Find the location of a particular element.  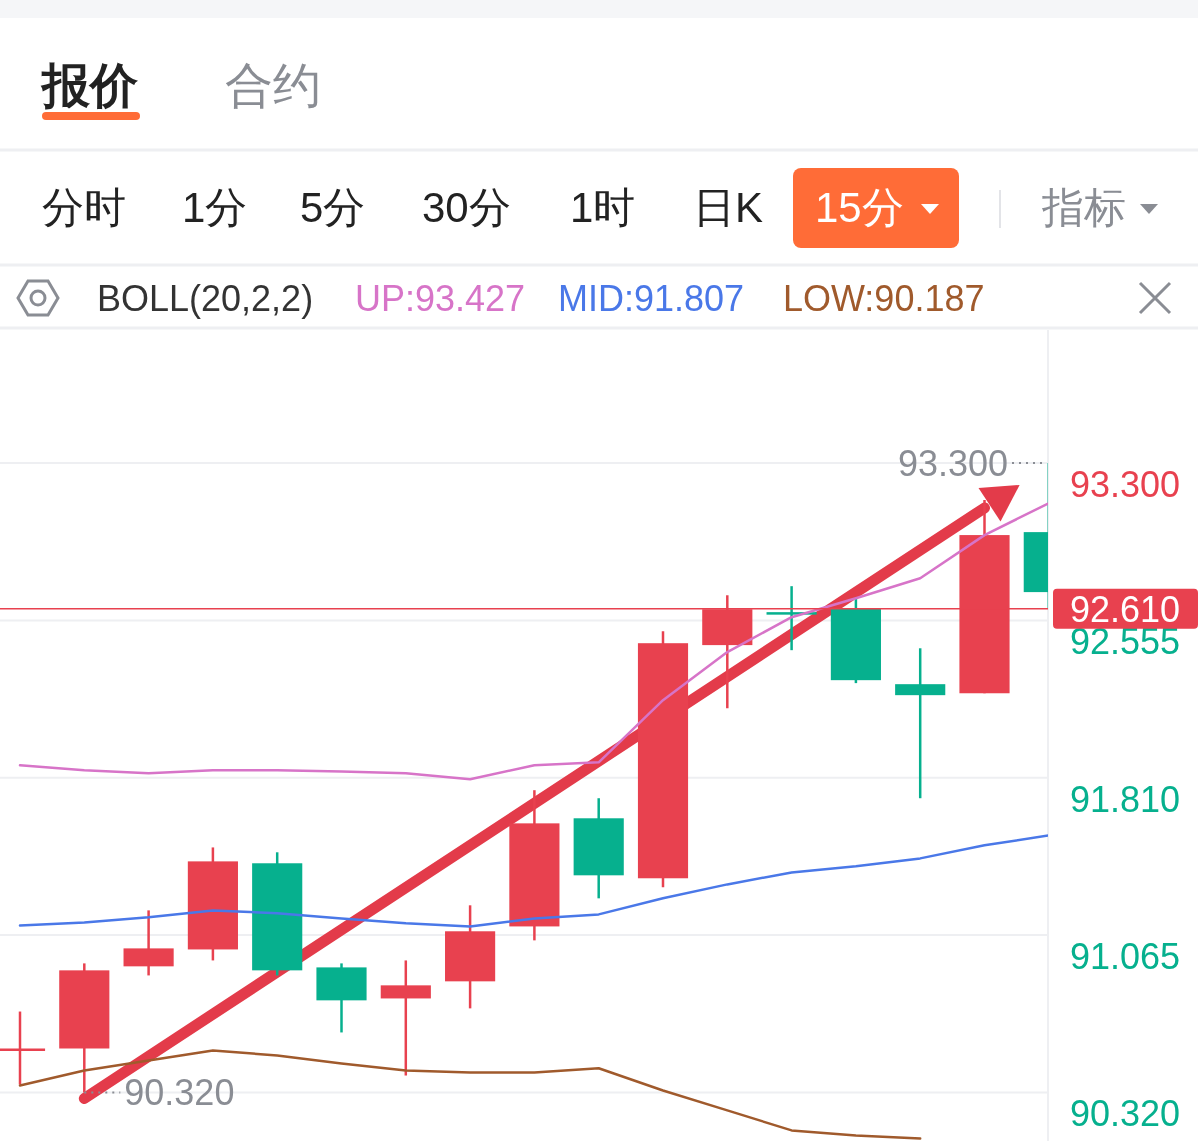

text: 日K is located at coordinates (728, 207).